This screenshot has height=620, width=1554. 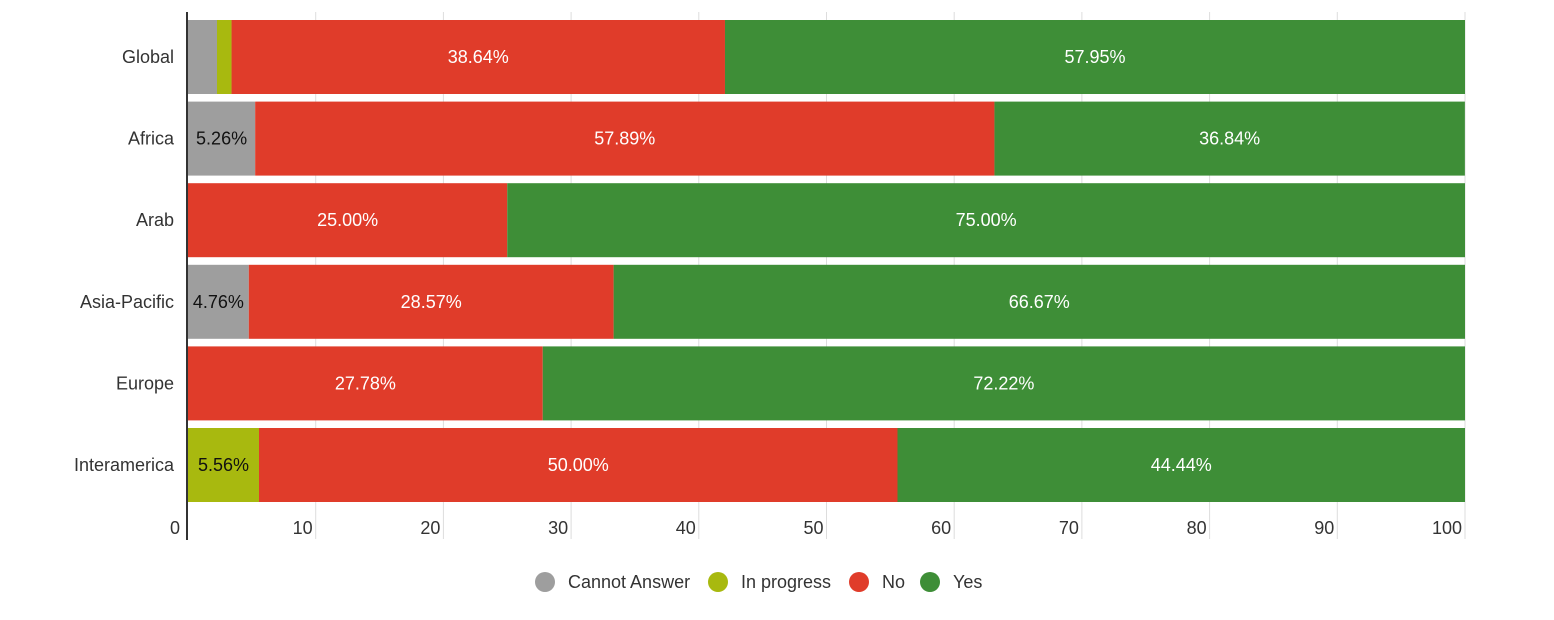 I want to click on data-label-africa-no: 57.89%, so click(x=624, y=139).